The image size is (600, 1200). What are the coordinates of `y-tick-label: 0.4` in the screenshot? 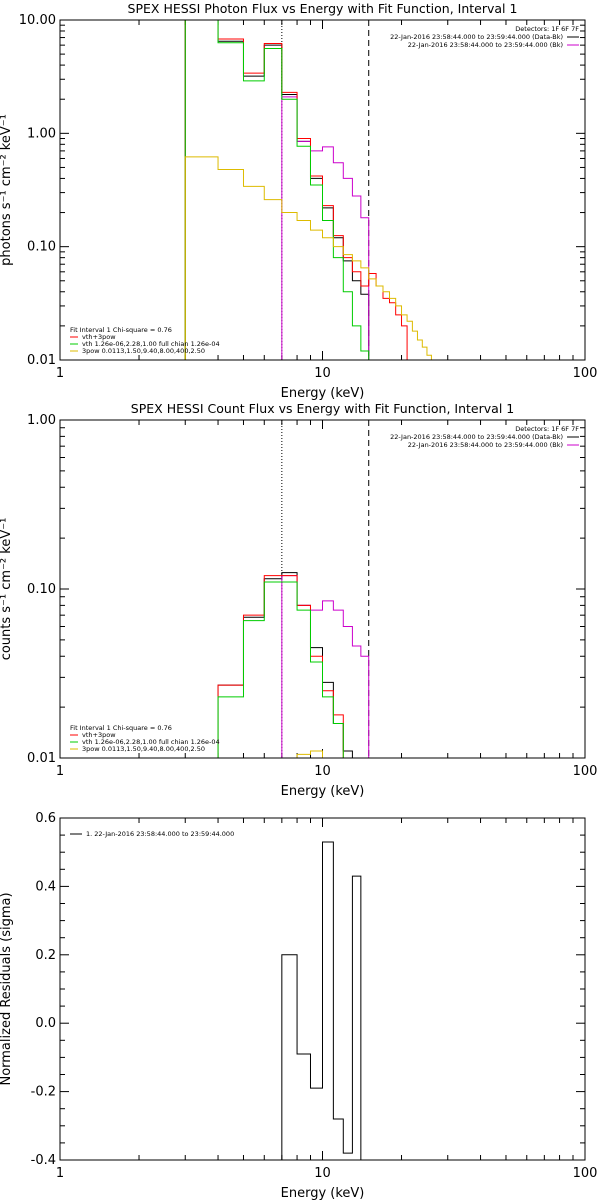 It's located at (45, 886).